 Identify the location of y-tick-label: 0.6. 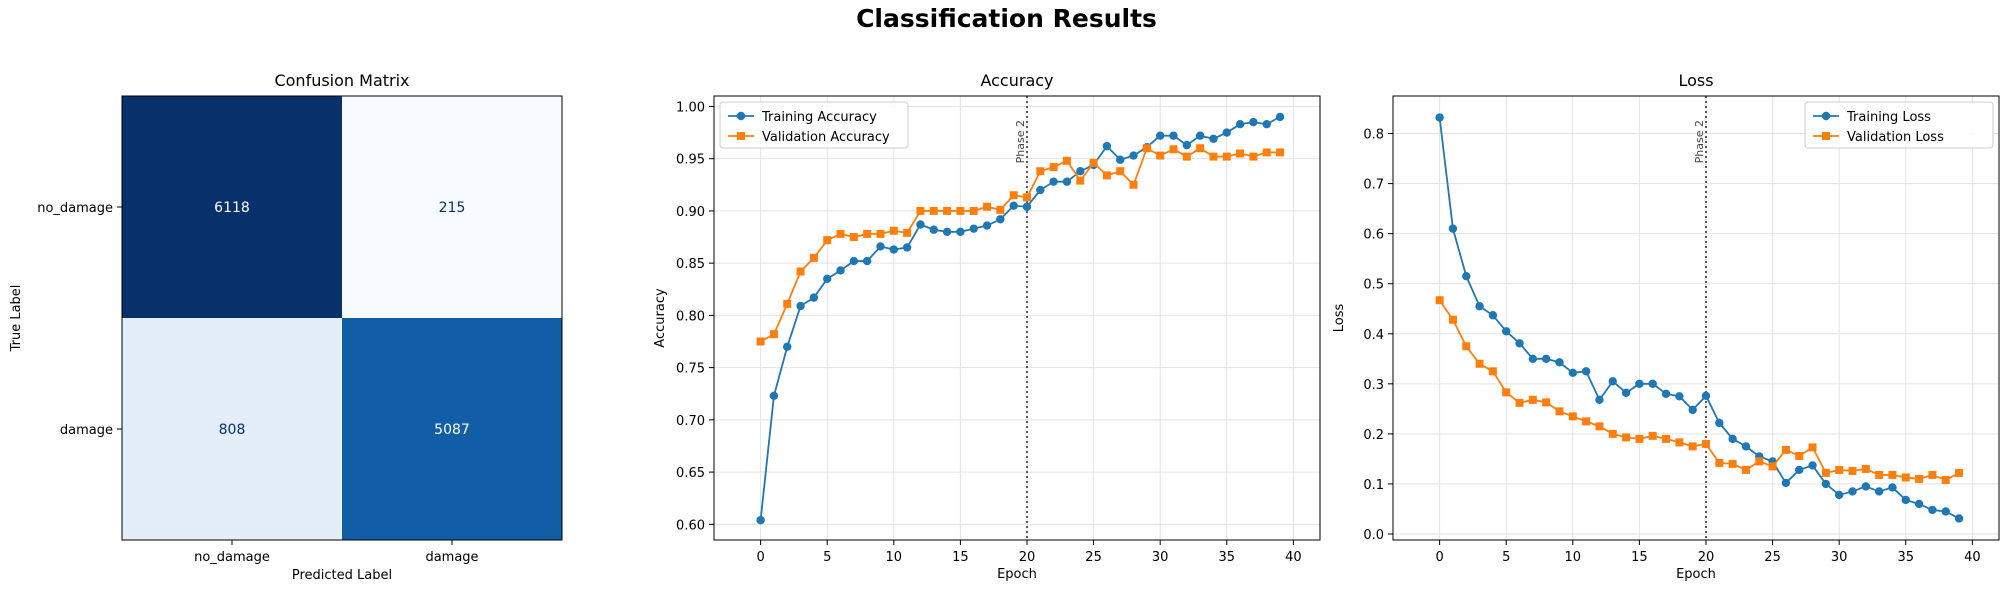
(1373, 235).